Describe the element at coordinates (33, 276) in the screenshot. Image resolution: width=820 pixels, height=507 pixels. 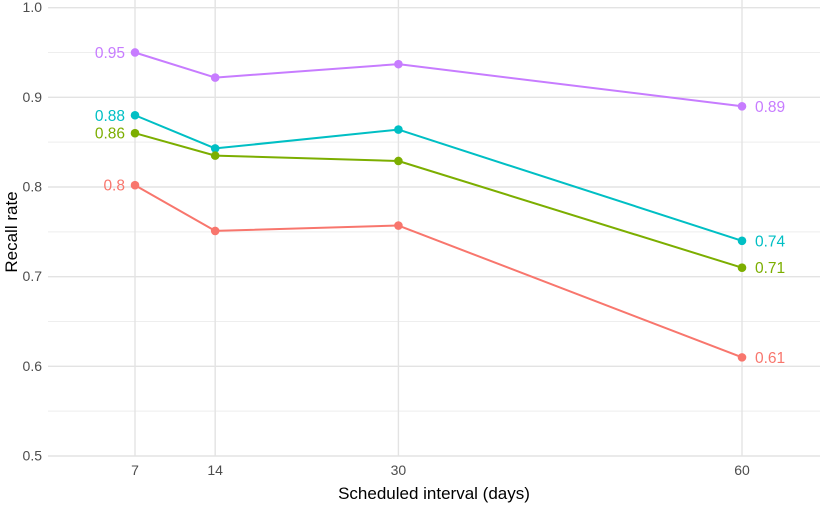
I see `y-tick-label-0.7: 0.7` at that location.